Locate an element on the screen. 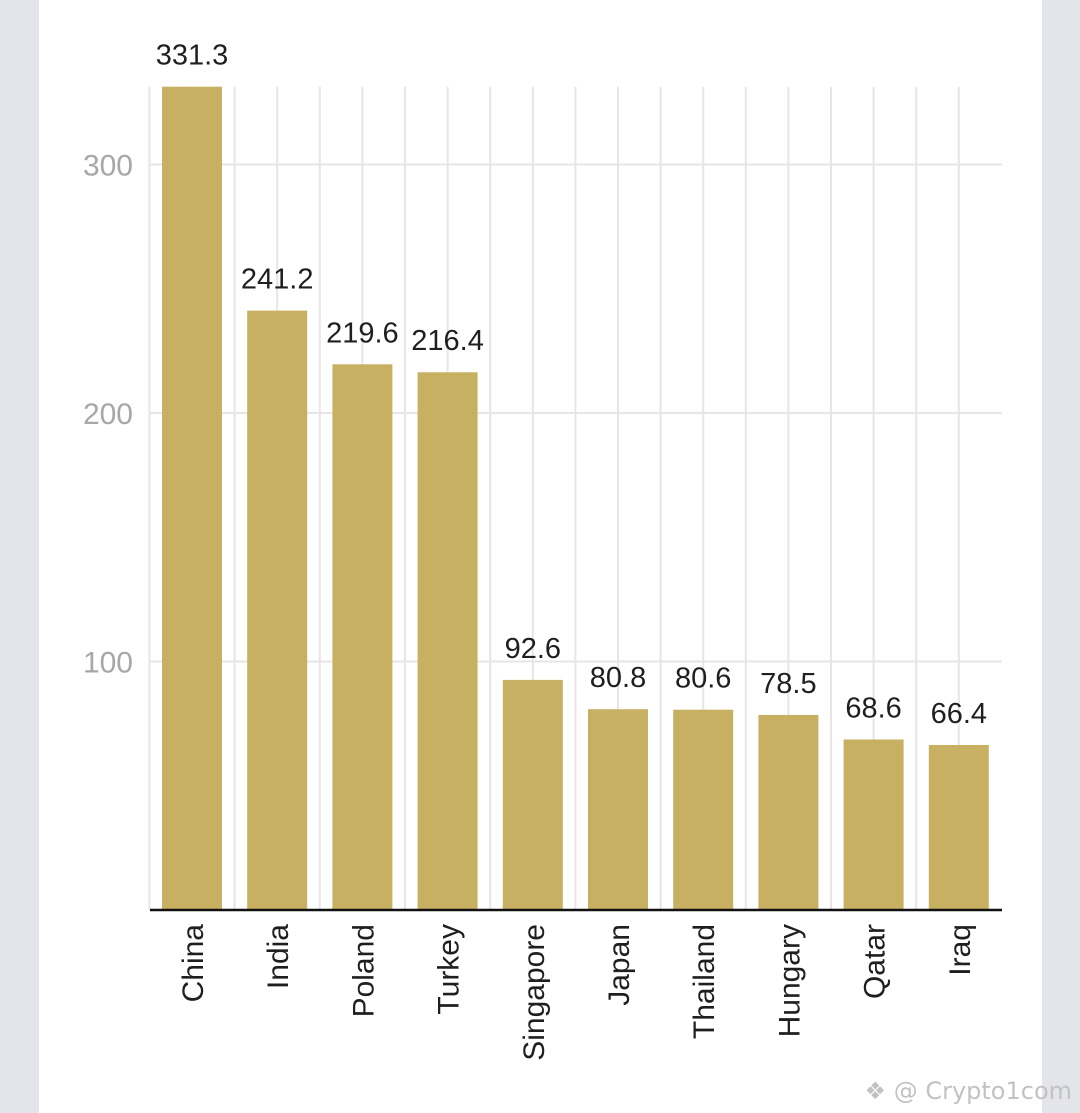 The image size is (1080, 1113). data-label: 219.6 is located at coordinates (362, 333).